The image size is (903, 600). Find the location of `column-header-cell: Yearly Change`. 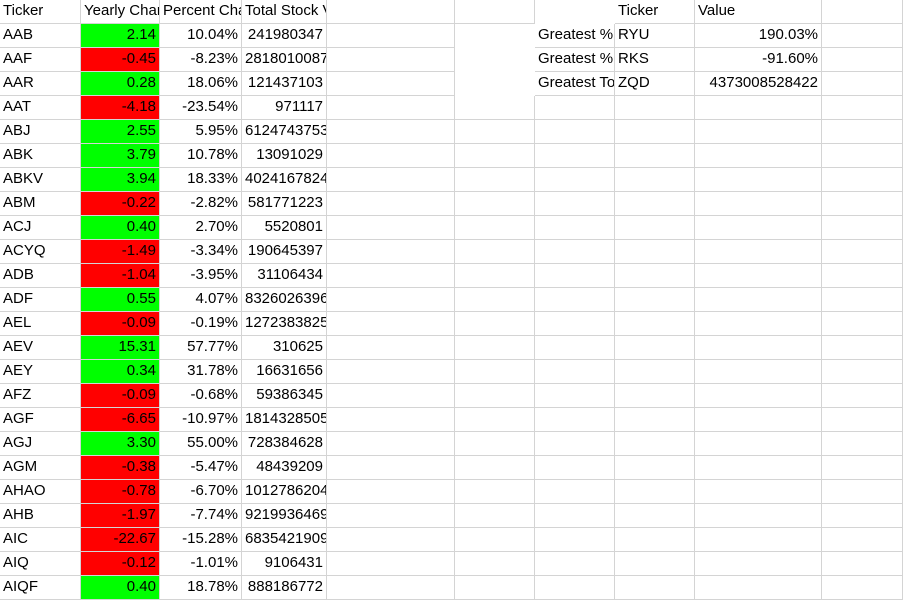

column-header-cell: Yearly Change is located at coordinates (120, 12).